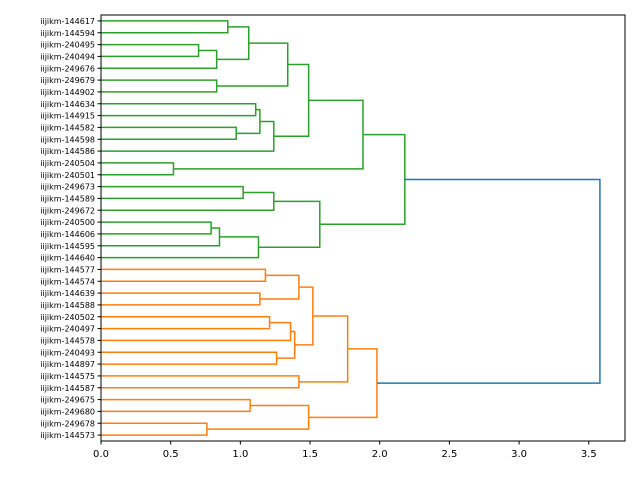 This screenshot has width=640, height=480. Describe the element at coordinates (67, 127) in the screenshot. I see `leaf-label: iijikm-144582` at that location.